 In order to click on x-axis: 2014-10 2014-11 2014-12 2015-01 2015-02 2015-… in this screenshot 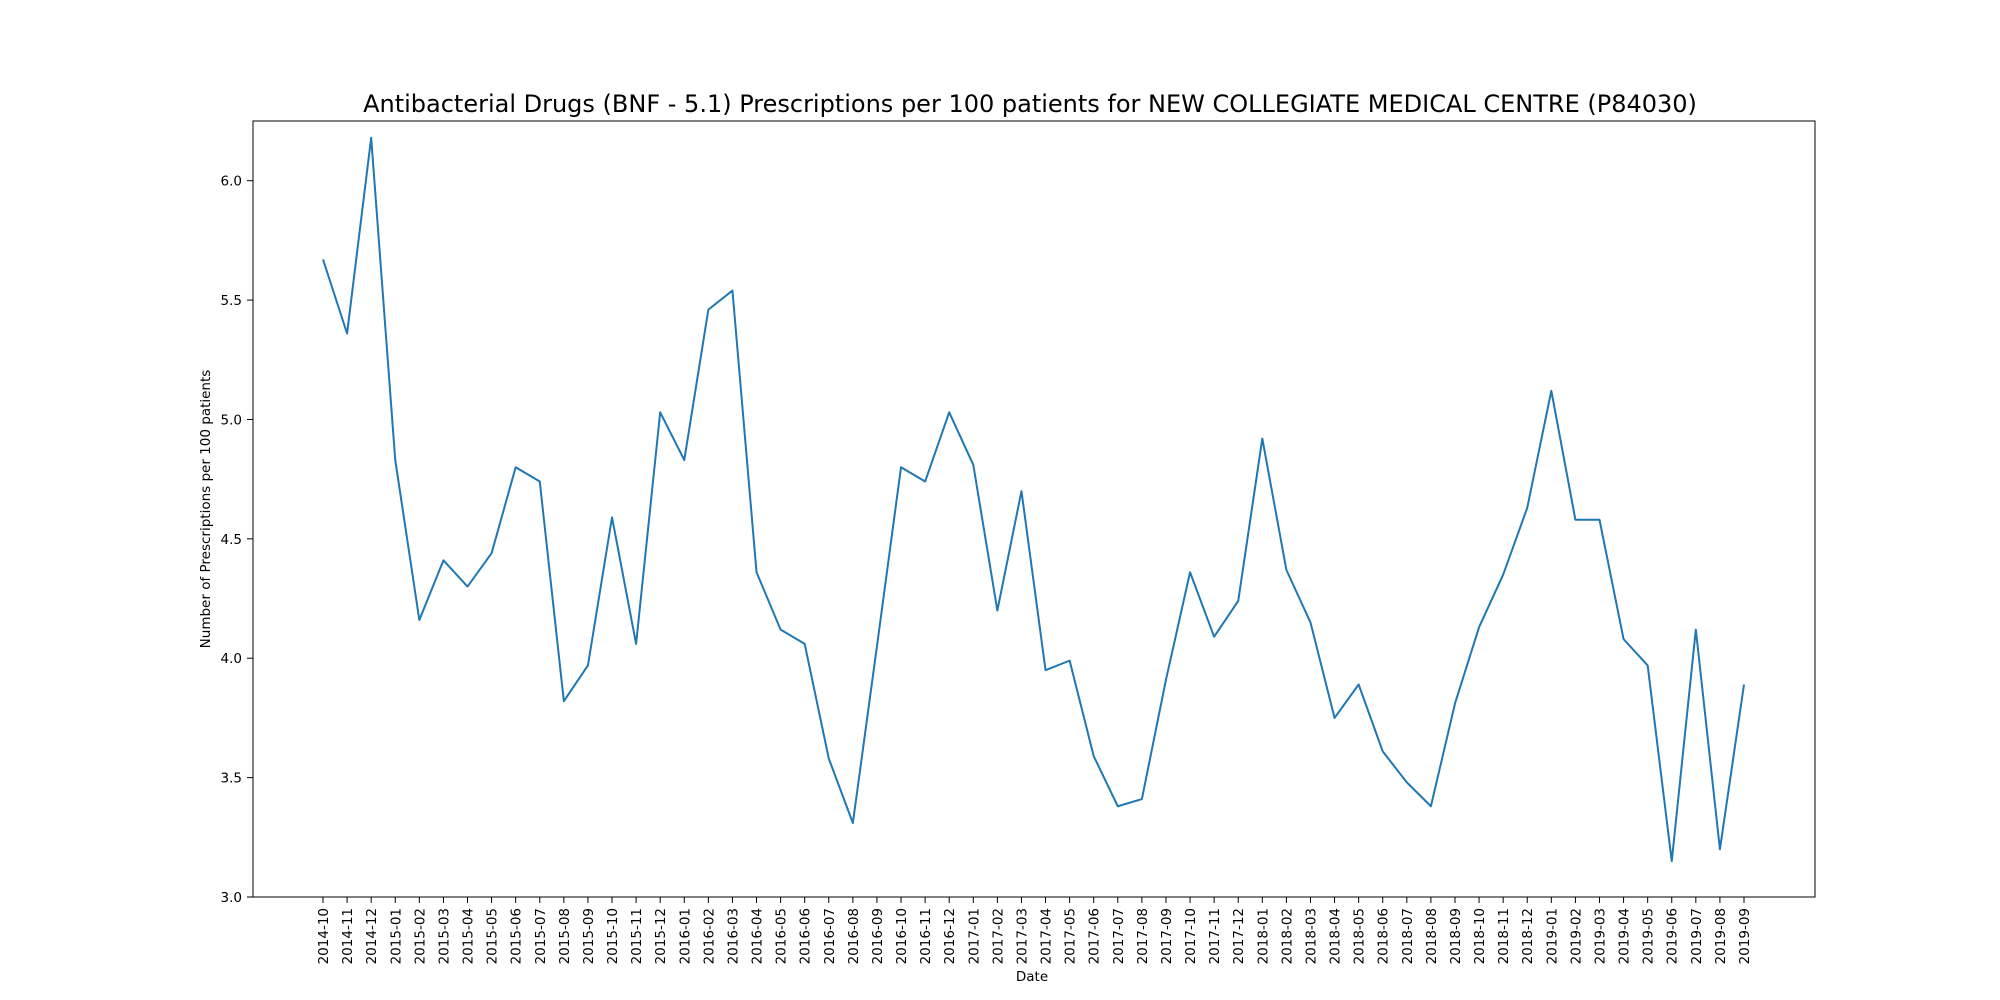, I will do `click(1034, 930)`.